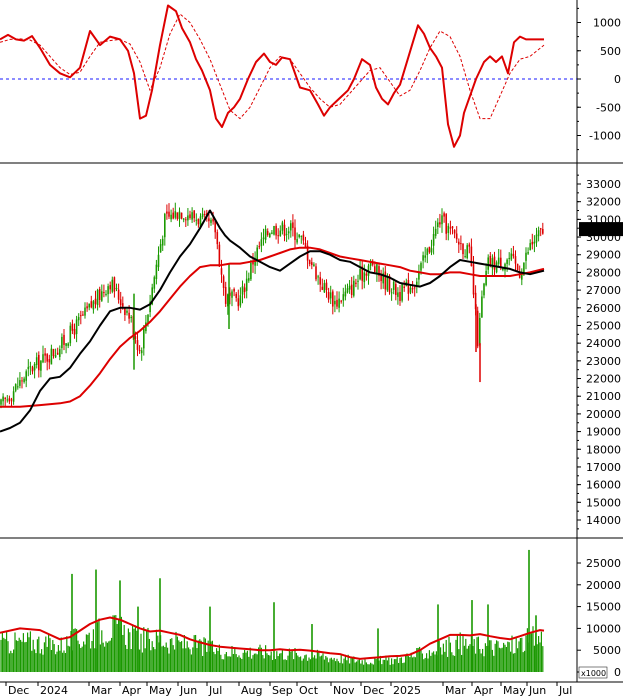 This screenshot has width=623, height=696. I want to click on volume-unit-label: x1000, so click(593, 673).